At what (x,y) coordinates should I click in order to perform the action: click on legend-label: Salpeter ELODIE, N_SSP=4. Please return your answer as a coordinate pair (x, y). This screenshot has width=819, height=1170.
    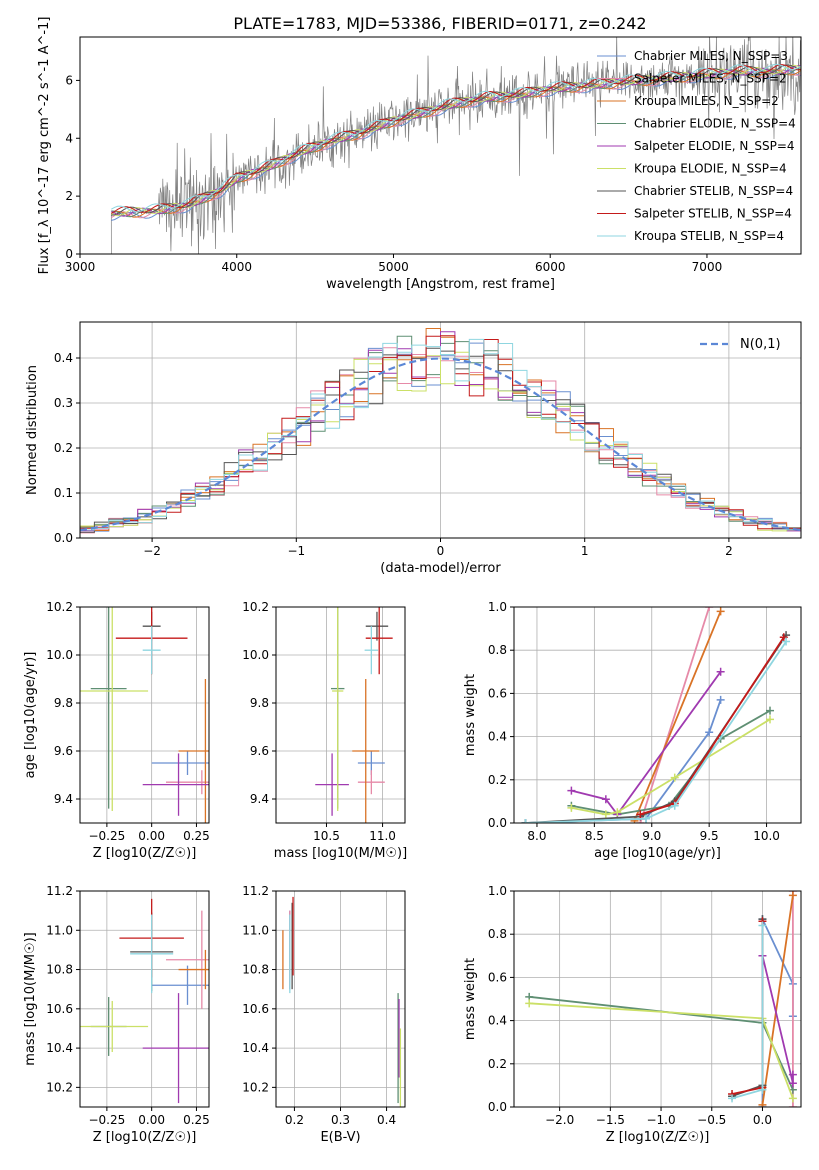
    Looking at the image, I should click on (714, 146).